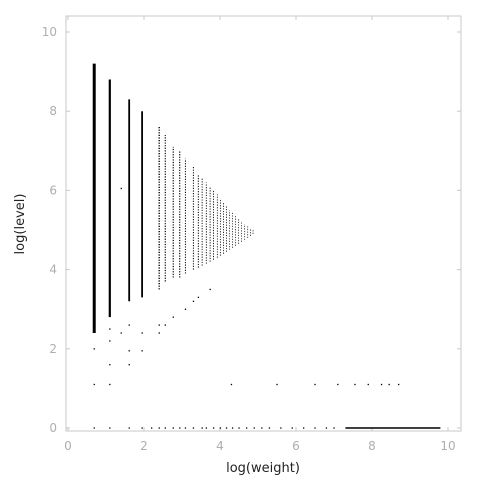 The image size is (480, 485). Describe the element at coordinates (68, 446) in the screenshot. I see `x-tick-label: 0` at that location.